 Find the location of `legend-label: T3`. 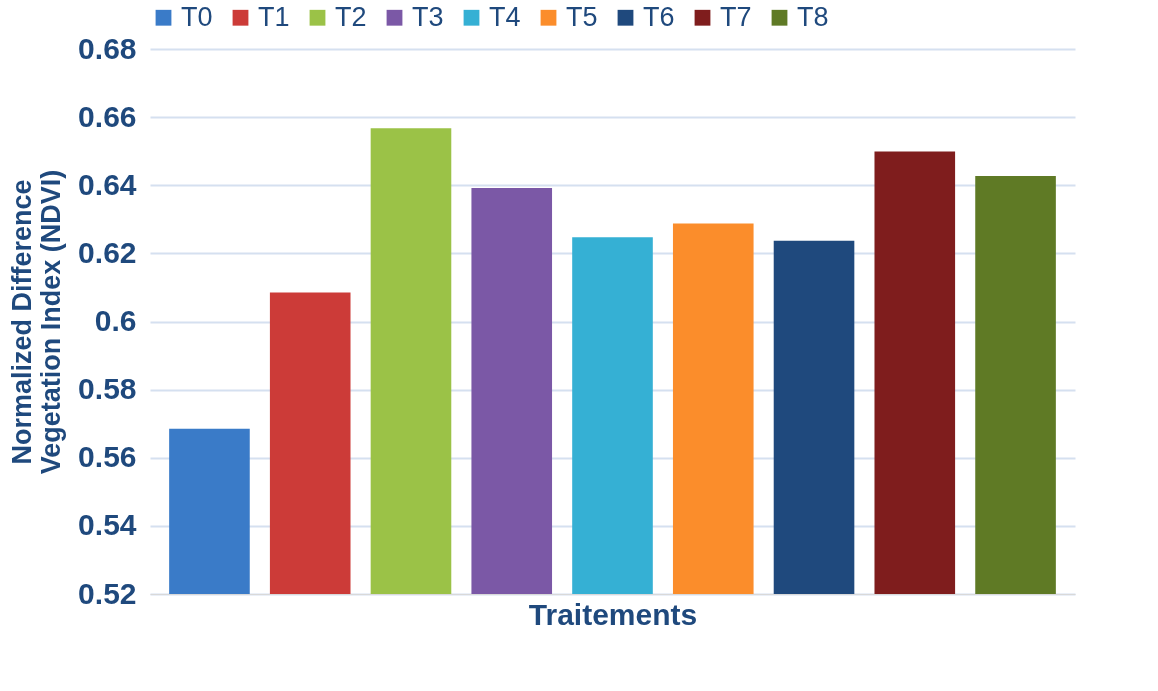

legend-label: T3 is located at coordinates (428, 16).